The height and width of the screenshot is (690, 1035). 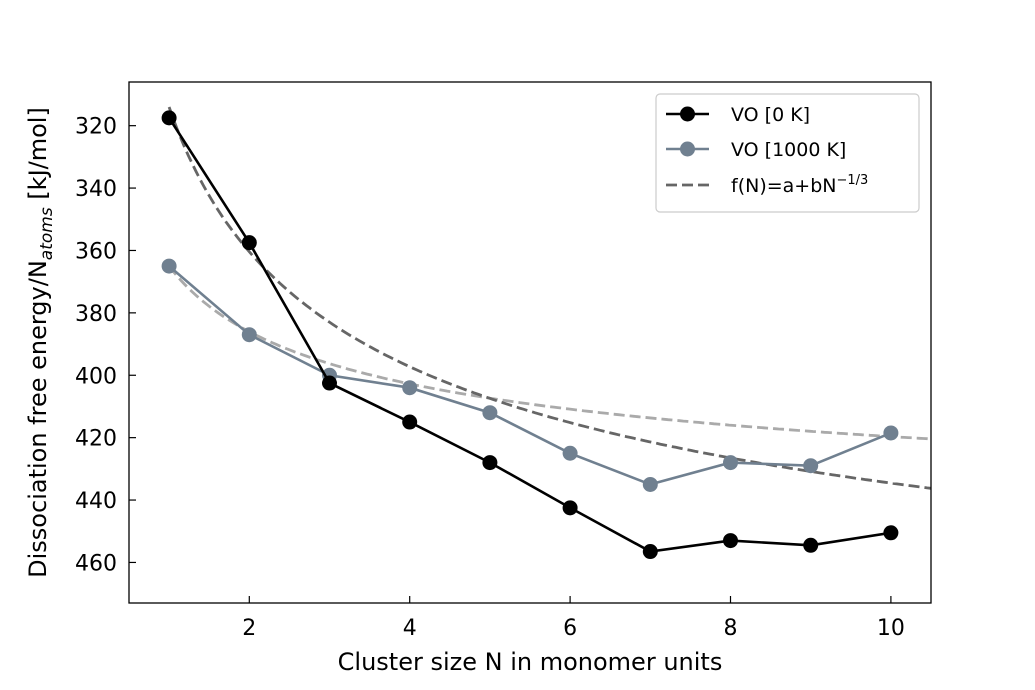 What do you see at coordinates (788, 150) in the screenshot?
I see `legend-label-vo-1000k: VO [1000 K]` at bounding box center [788, 150].